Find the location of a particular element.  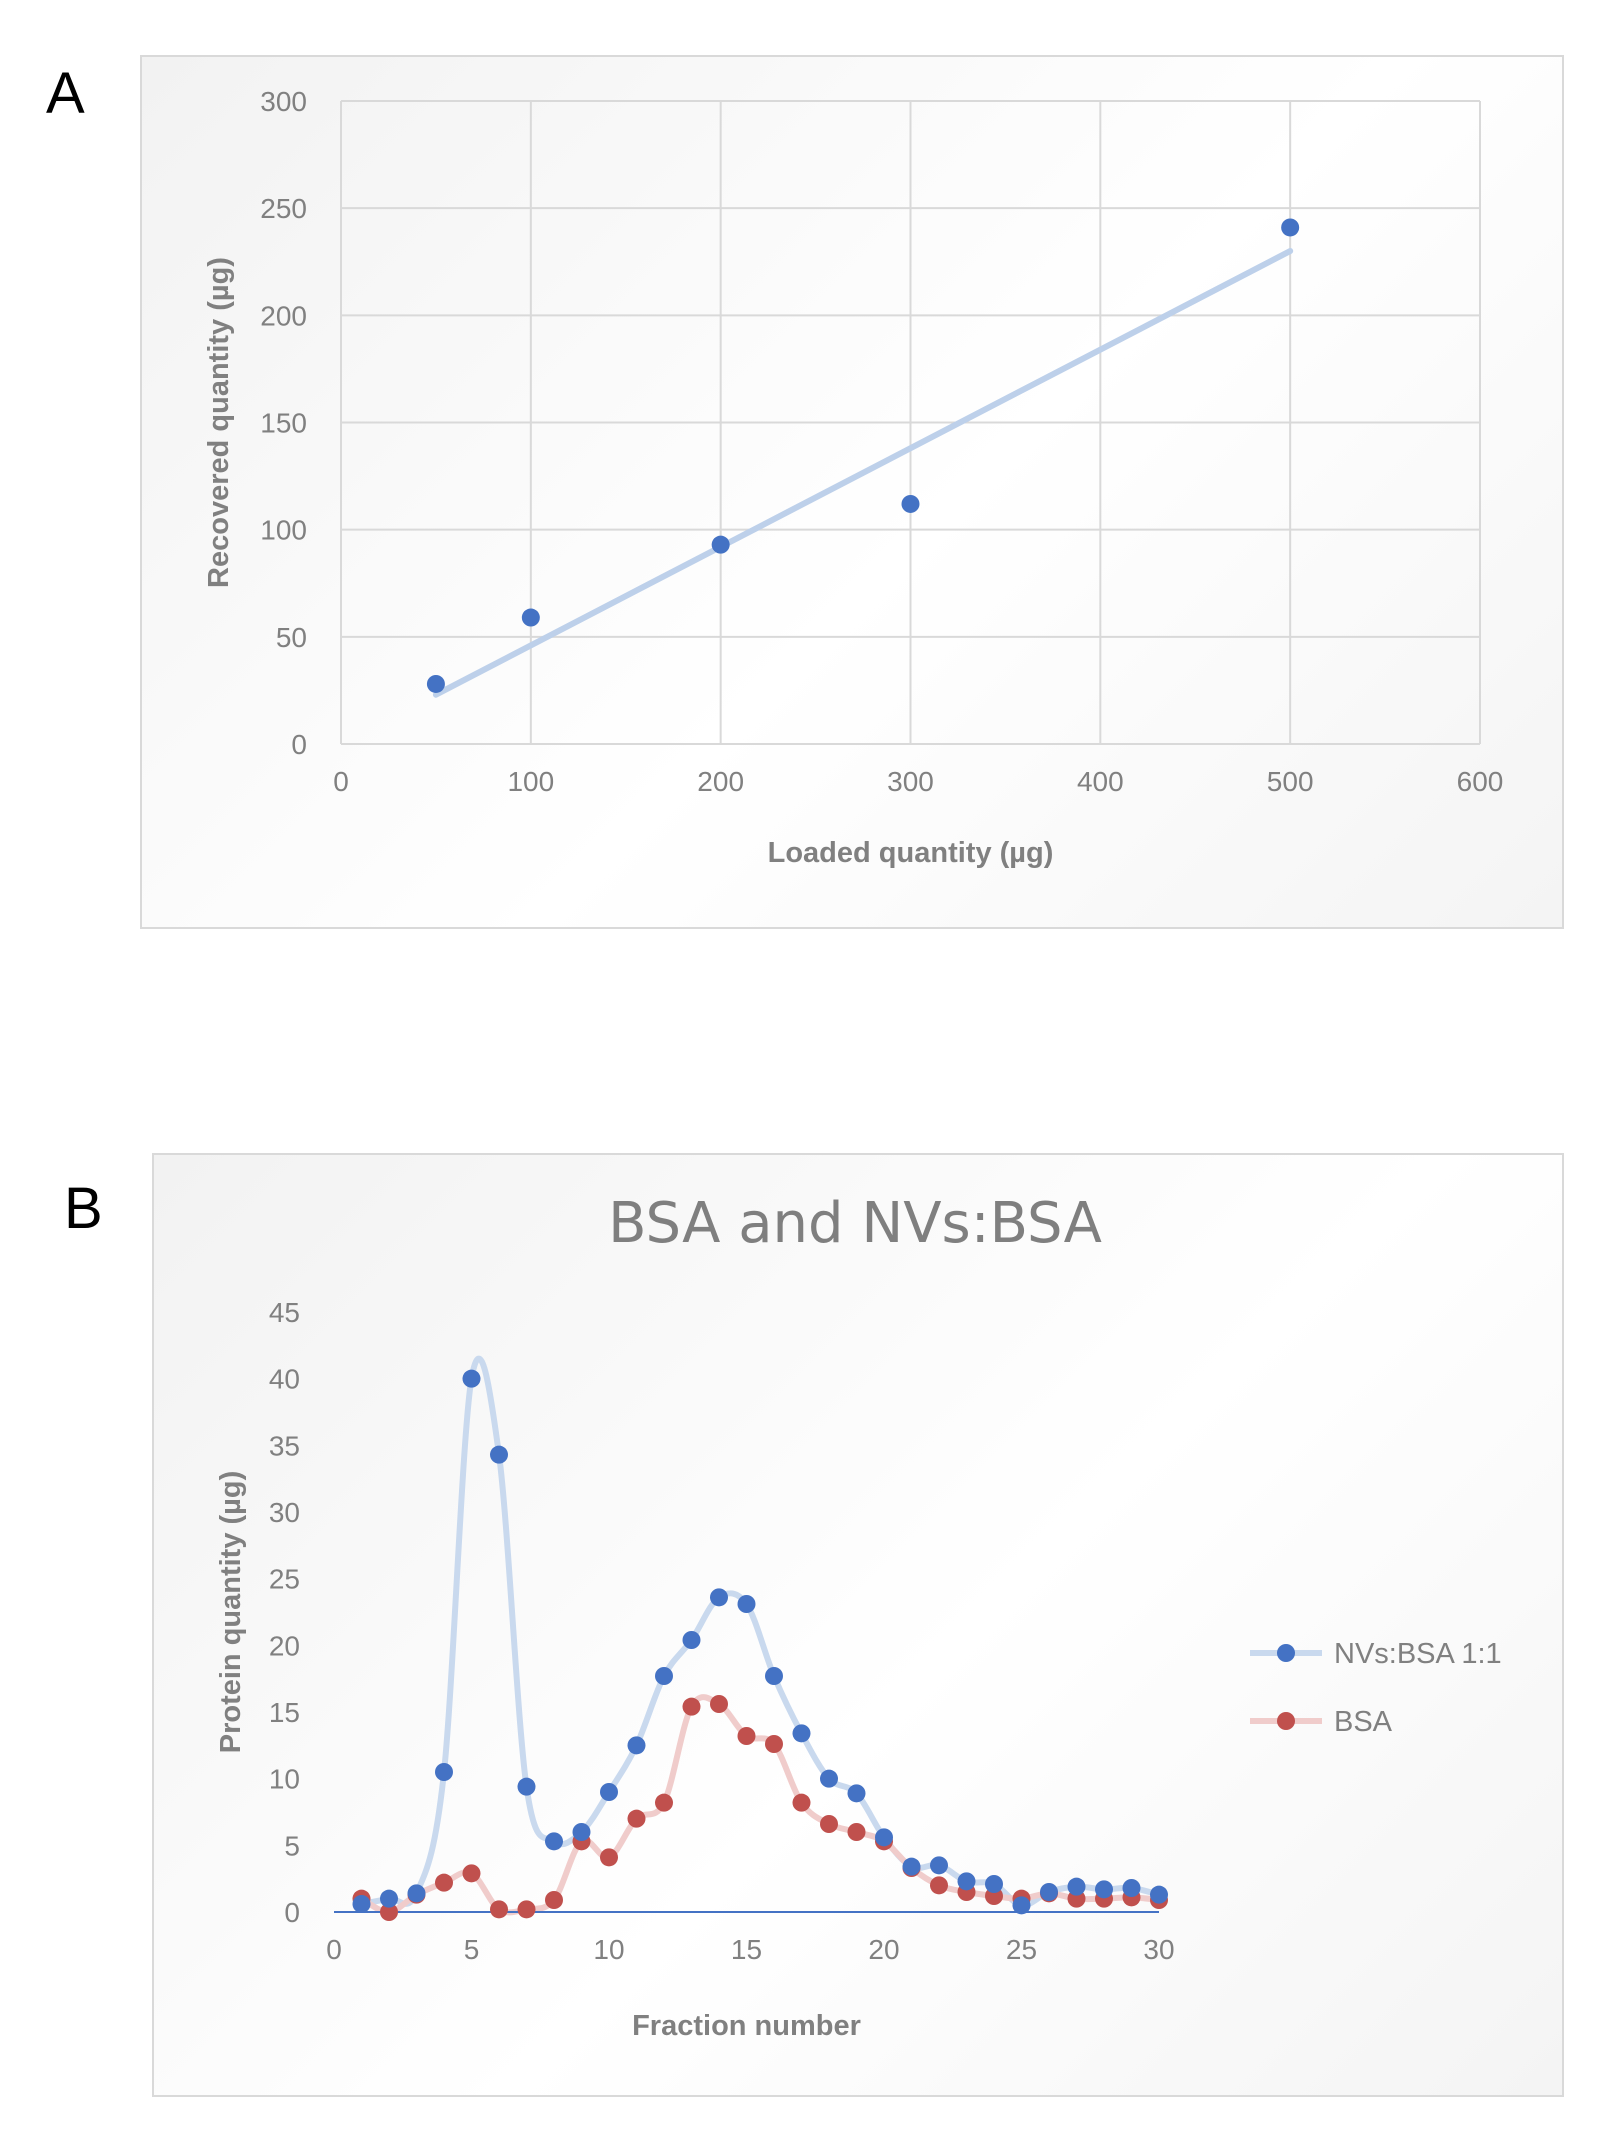

chart-a-x-tick-label: 0 is located at coordinates (341, 781).